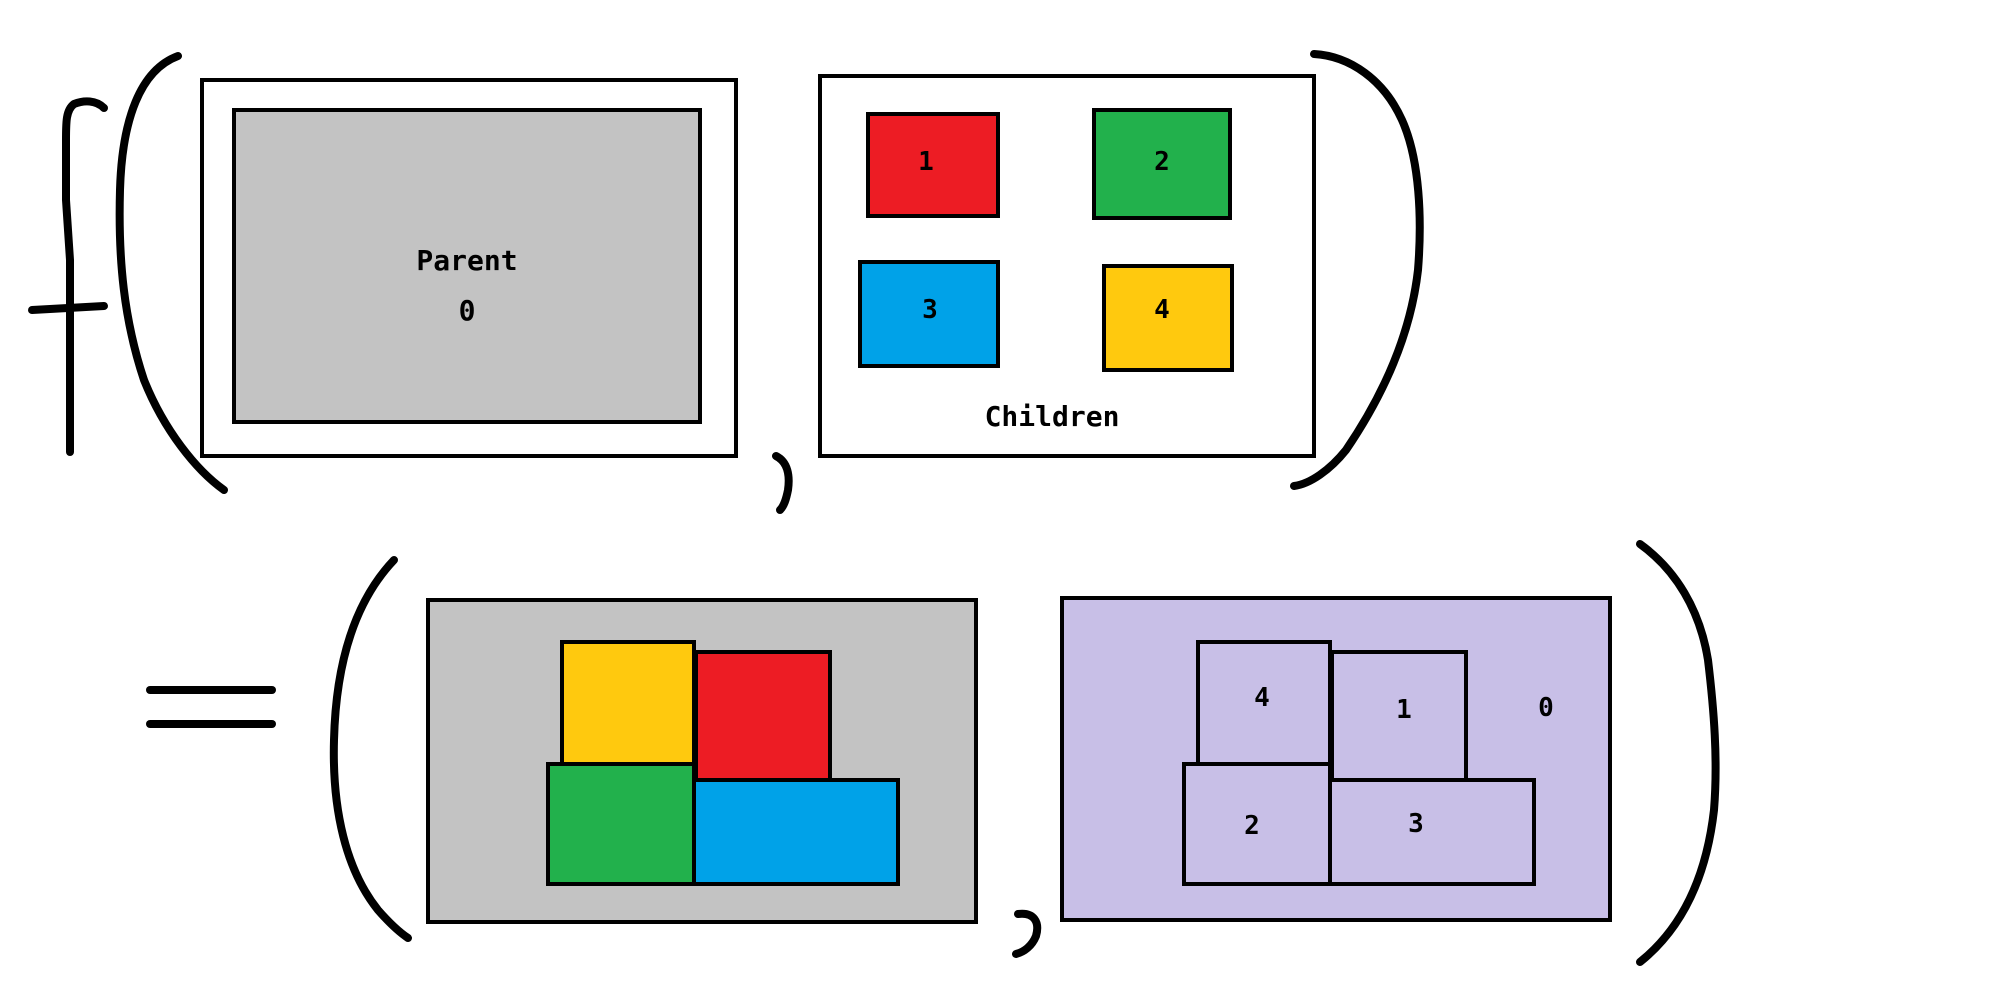 The image size is (2000, 1000). Describe the element at coordinates (1052, 416) in the screenshot. I see `children-label: Children` at that location.